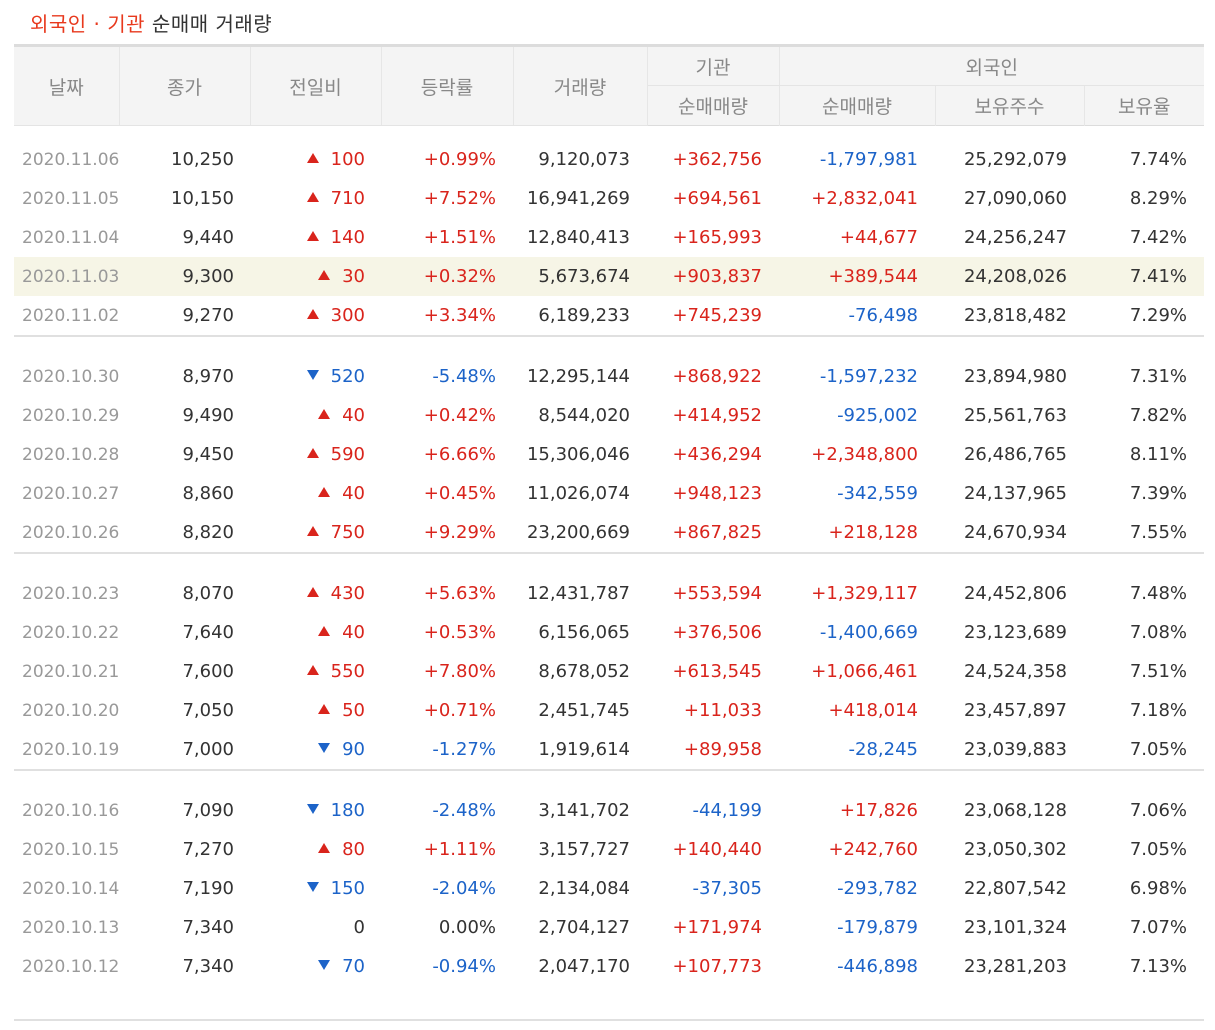 This screenshot has height=1030, width=1215. I want to click on close-cell: 9,270, so click(184, 316).